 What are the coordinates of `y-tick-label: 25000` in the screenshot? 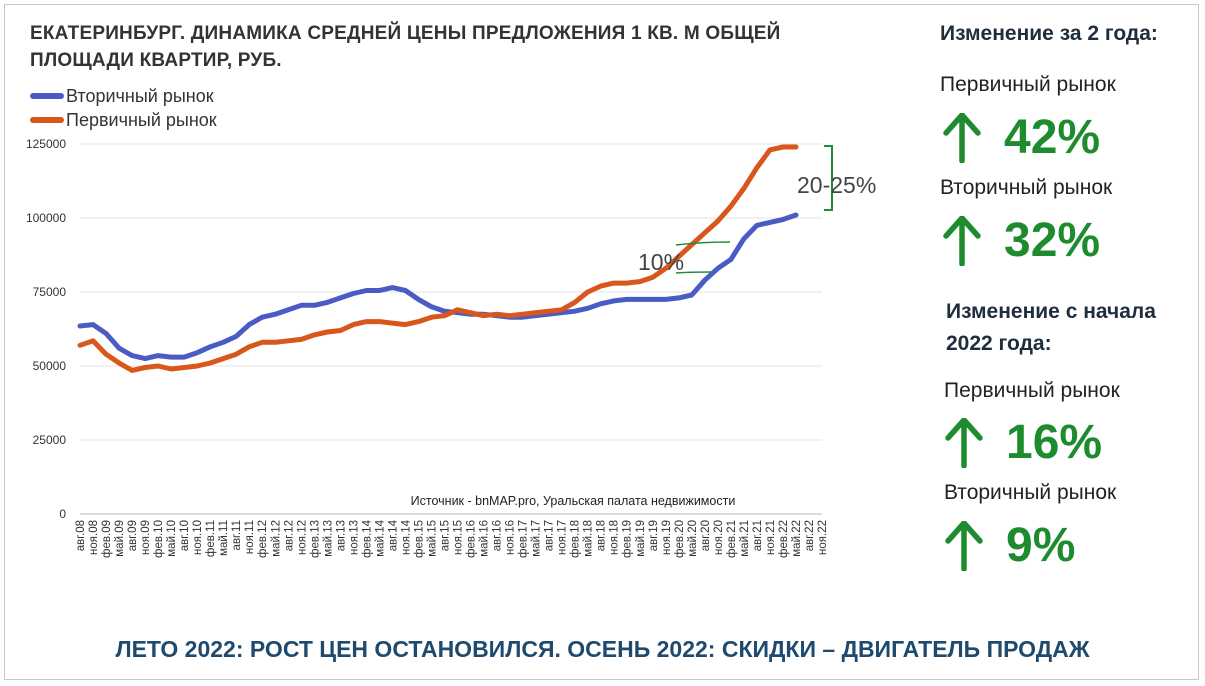 It's located at (50, 440).